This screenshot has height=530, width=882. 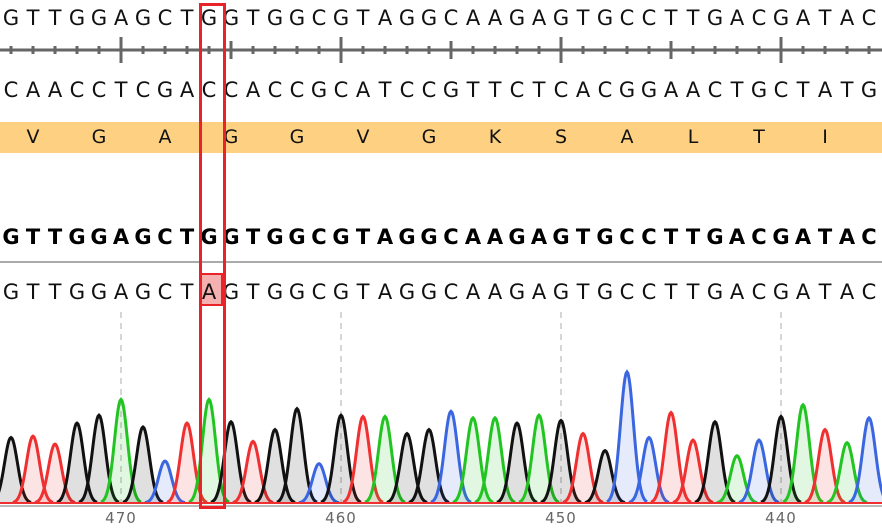 I want to click on amino-acid: K, so click(x=495, y=137).